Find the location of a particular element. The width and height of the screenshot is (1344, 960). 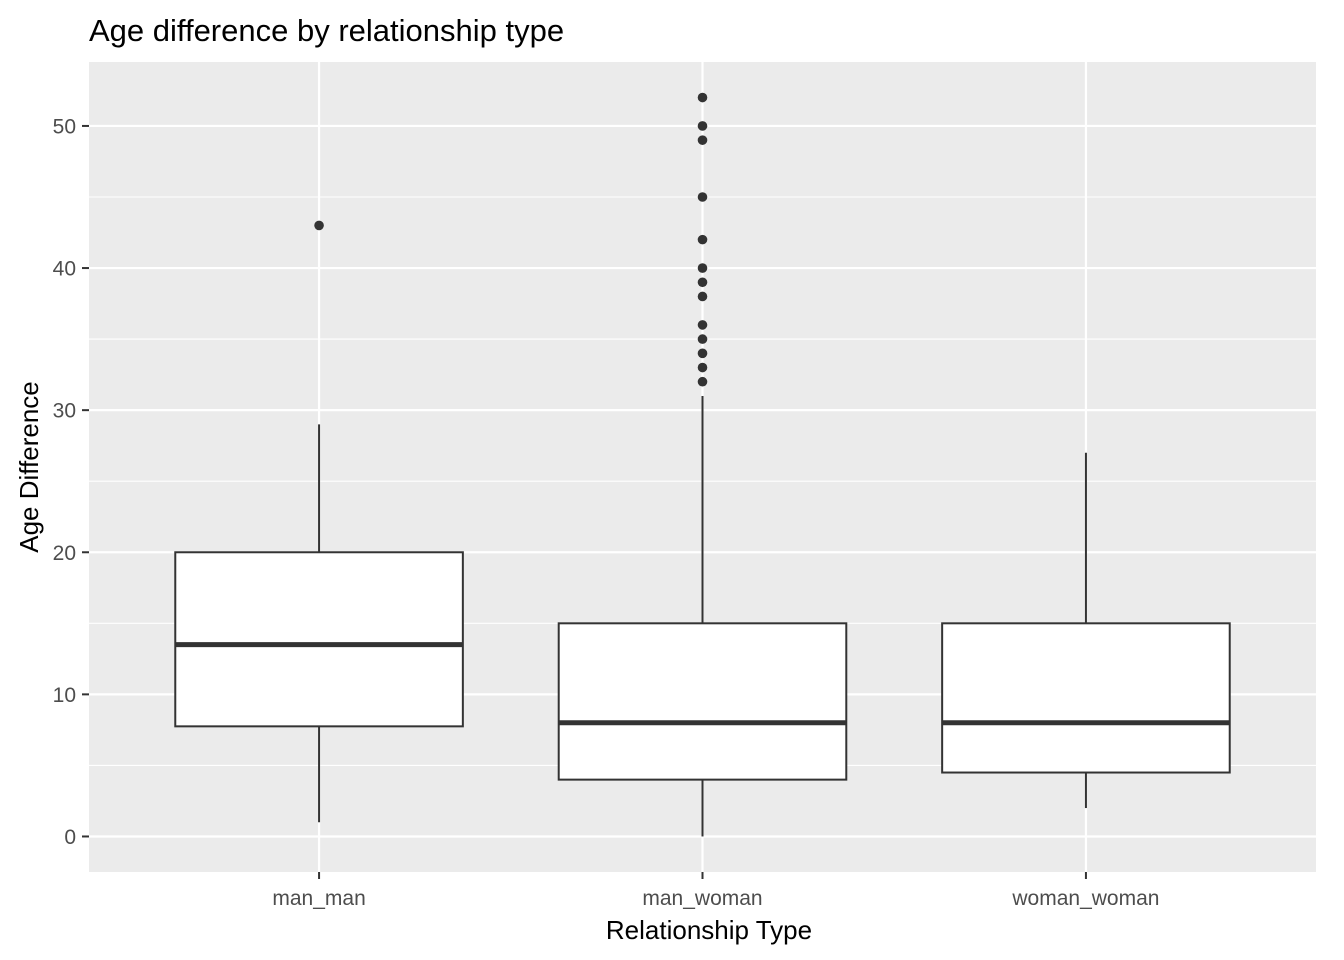

x-tick-label: woman_woman is located at coordinates (1085, 898).